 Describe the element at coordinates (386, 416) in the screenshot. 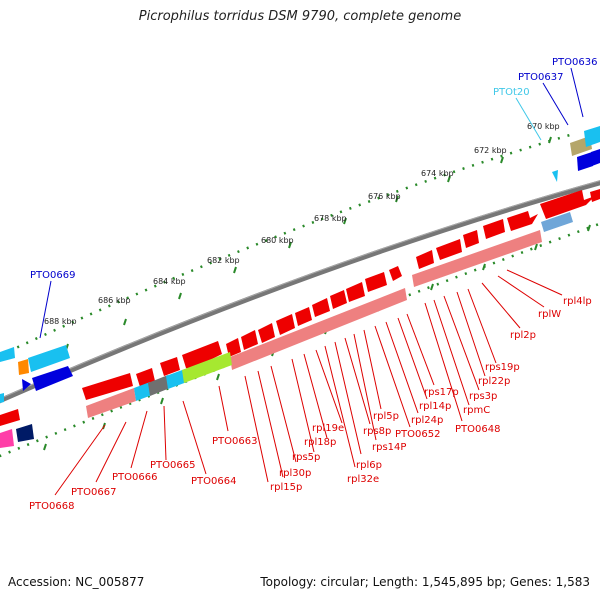

I see `gene-label: rpl5p` at that location.